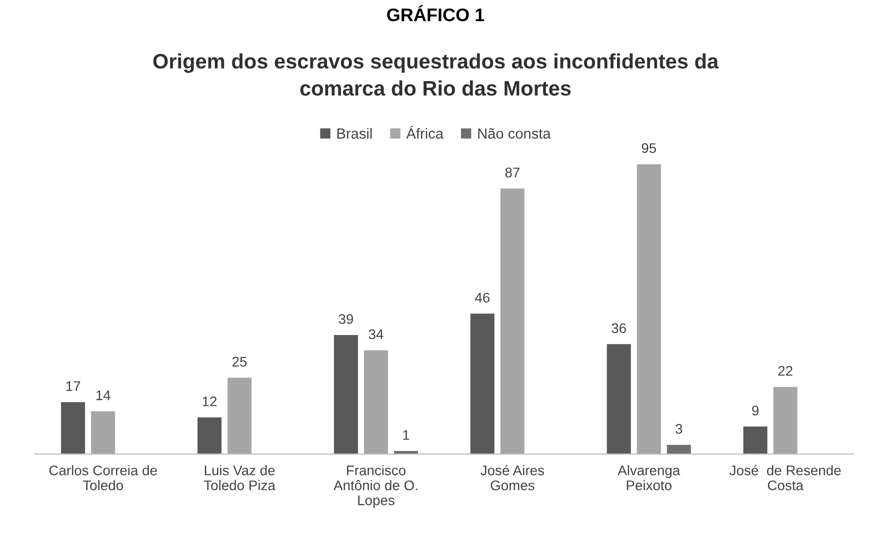 This screenshot has width=871, height=547. What do you see at coordinates (785, 371) in the screenshot?
I see `data-label: 22` at bounding box center [785, 371].